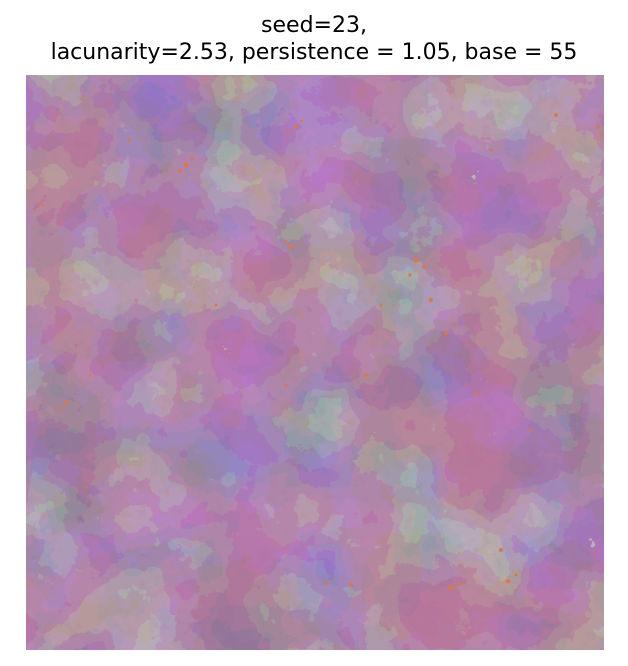 This screenshot has width=628, height=666. Describe the element at coordinates (314, 25) in the screenshot. I see `figure-title-line1: seed=23,` at that location.